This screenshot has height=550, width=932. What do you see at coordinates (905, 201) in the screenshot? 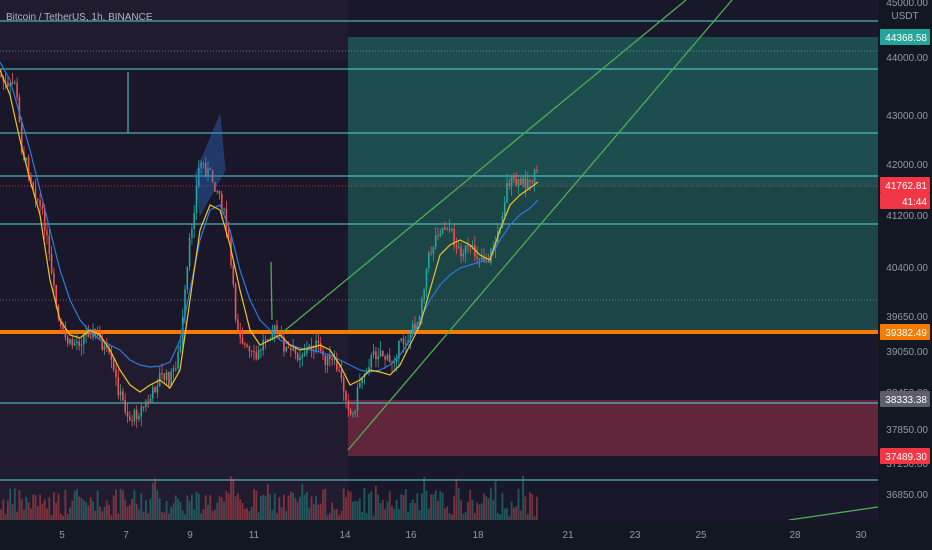
I see `price-badge: 41:44` at bounding box center [905, 201].